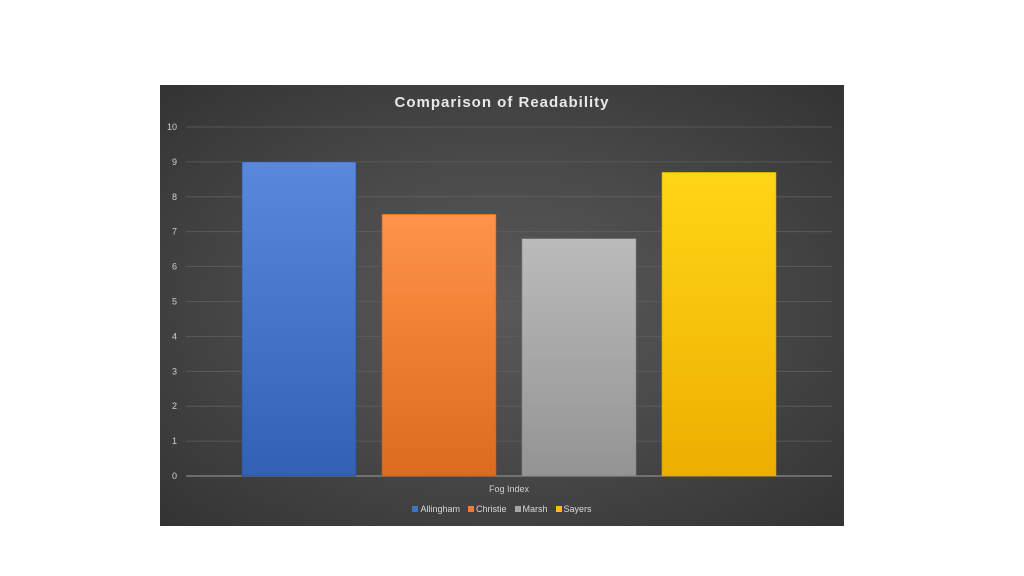 This screenshot has height=576, width=1024. What do you see at coordinates (174, 441) in the screenshot?
I see `y-tick-label: 1` at bounding box center [174, 441].